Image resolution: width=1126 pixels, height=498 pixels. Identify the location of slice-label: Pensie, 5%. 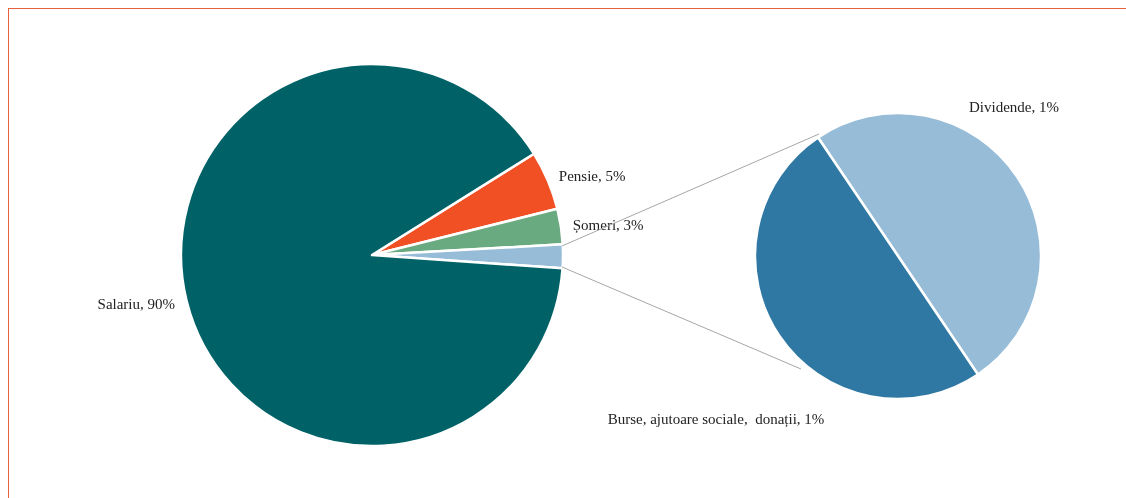
(592, 175).